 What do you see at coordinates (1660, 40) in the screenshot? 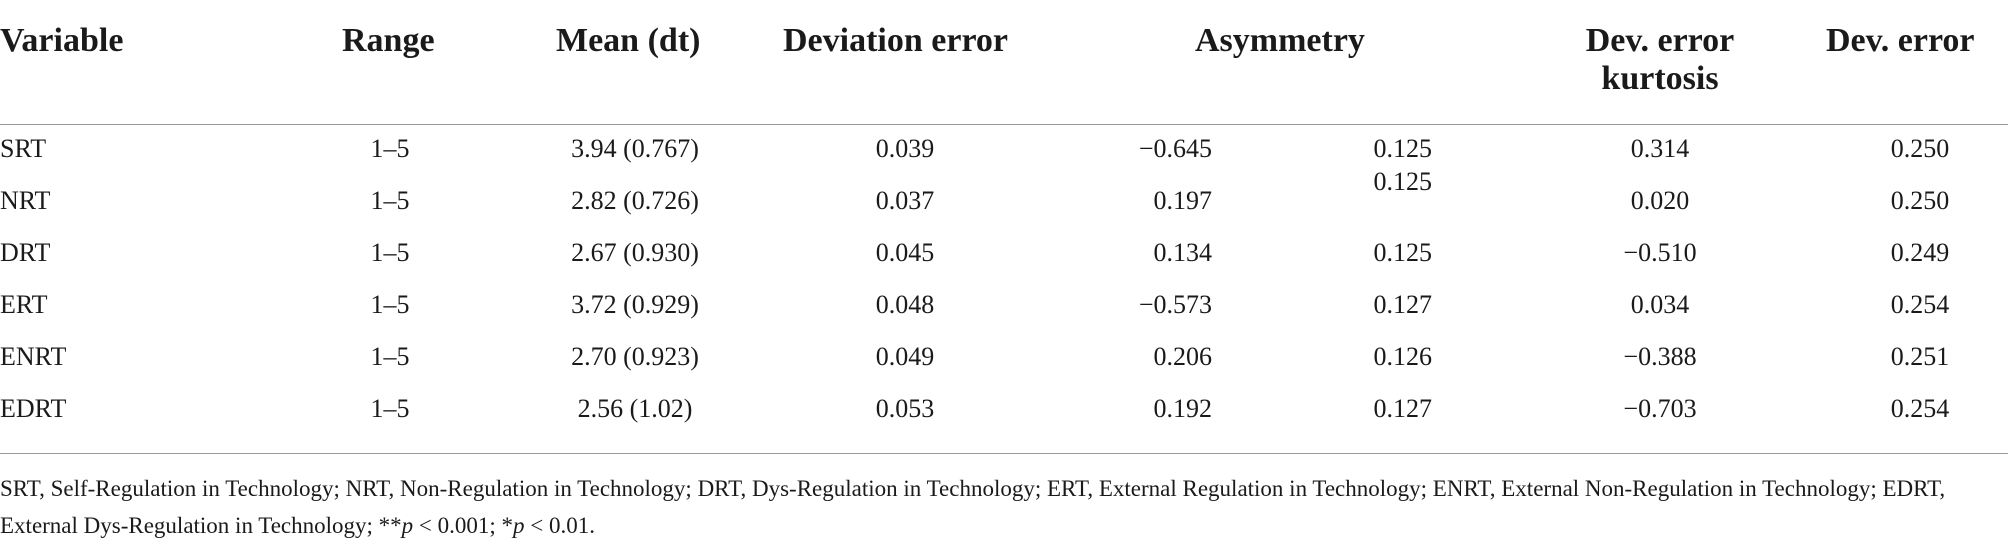
I see `header-dev-error-kurtosis-line1: Dev. error` at bounding box center [1660, 40].